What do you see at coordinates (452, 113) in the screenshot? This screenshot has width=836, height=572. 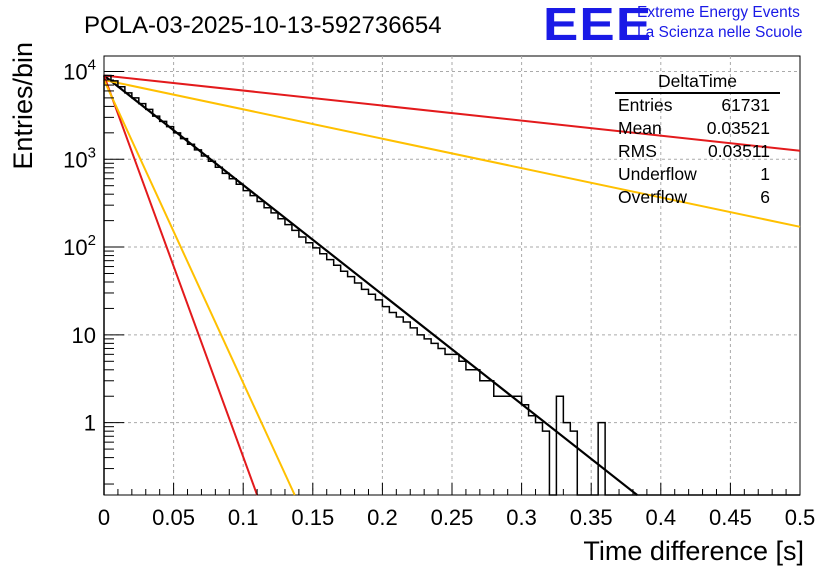 I see `curve-slow-red` at bounding box center [452, 113].